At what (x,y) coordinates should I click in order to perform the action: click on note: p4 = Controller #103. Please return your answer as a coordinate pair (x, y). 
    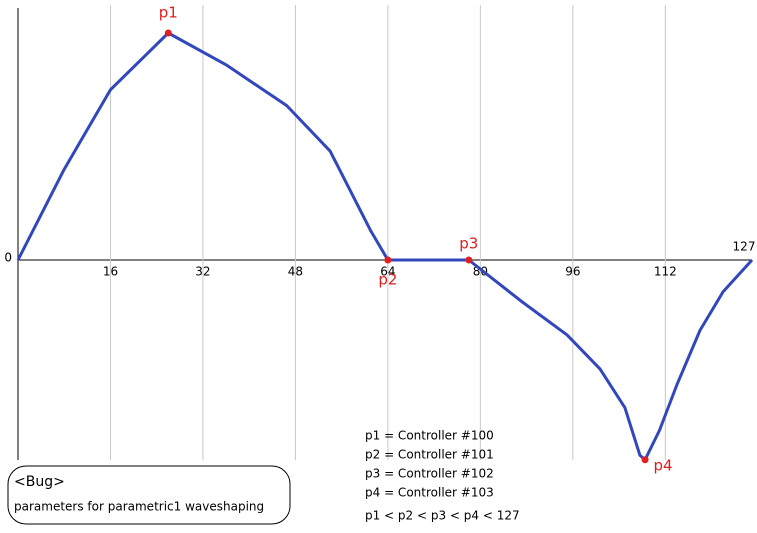
    Looking at the image, I should click on (429, 493).